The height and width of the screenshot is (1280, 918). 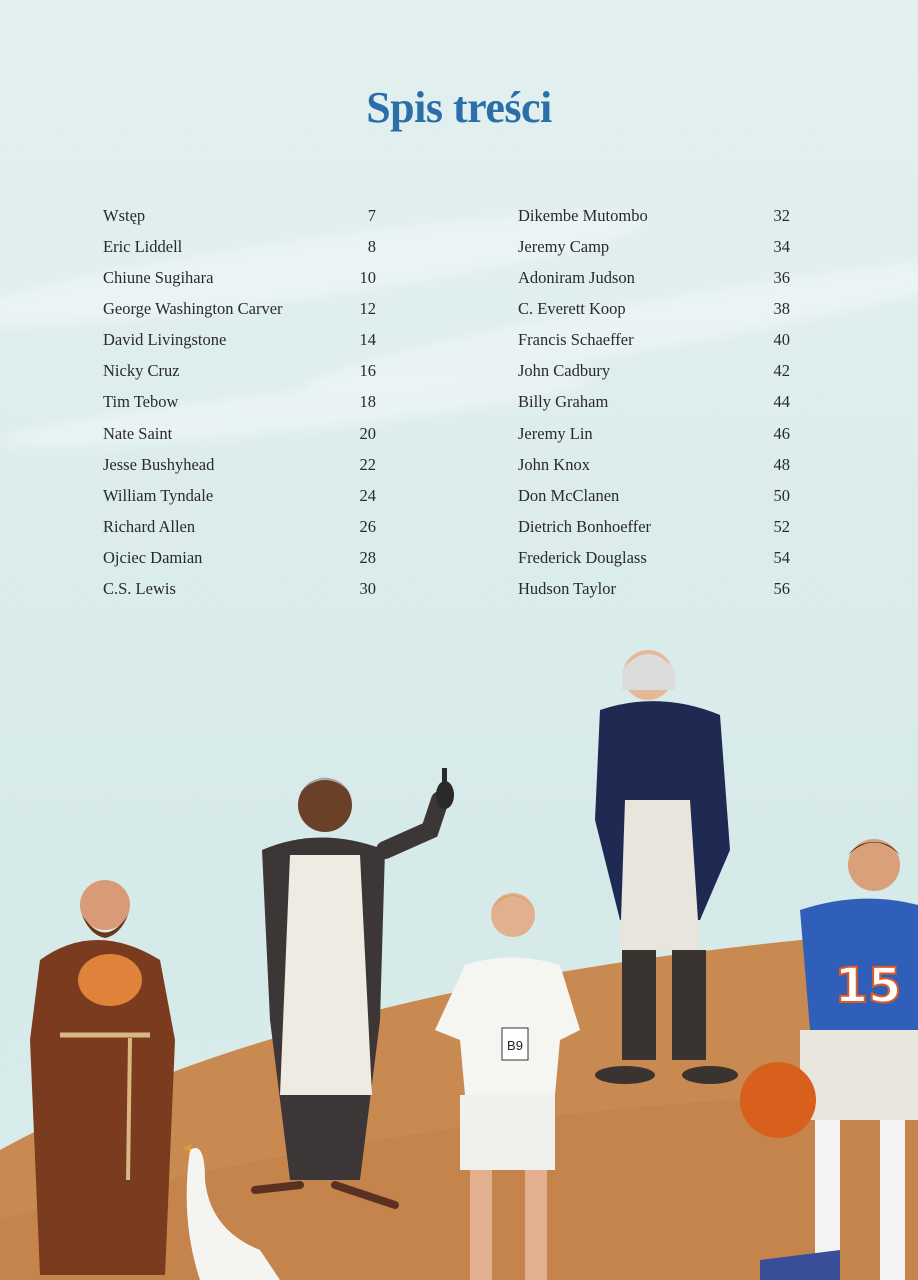 What do you see at coordinates (782, 340) in the screenshot?
I see `toc-entry-page: 40` at bounding box center [782, 340].